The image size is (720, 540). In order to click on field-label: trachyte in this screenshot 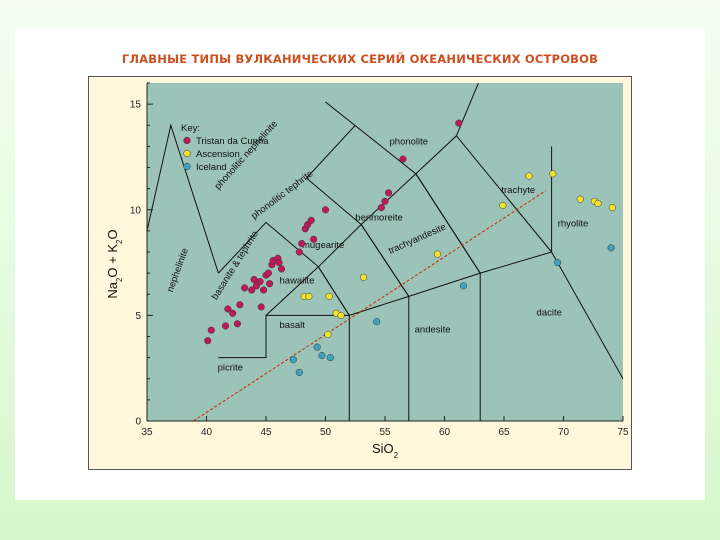, I will do `click(518, 190)`.